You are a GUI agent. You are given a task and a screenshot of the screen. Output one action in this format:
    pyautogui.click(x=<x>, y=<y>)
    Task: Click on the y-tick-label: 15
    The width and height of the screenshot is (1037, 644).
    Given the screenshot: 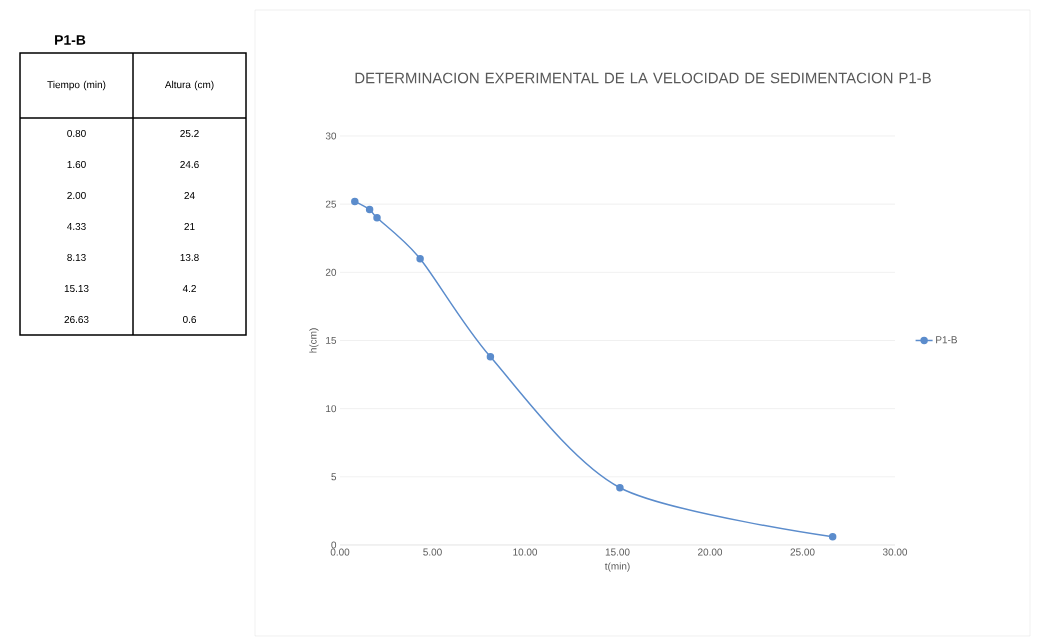 What is the action you would take?
    pyautogui.click(x=331, y=340)
    